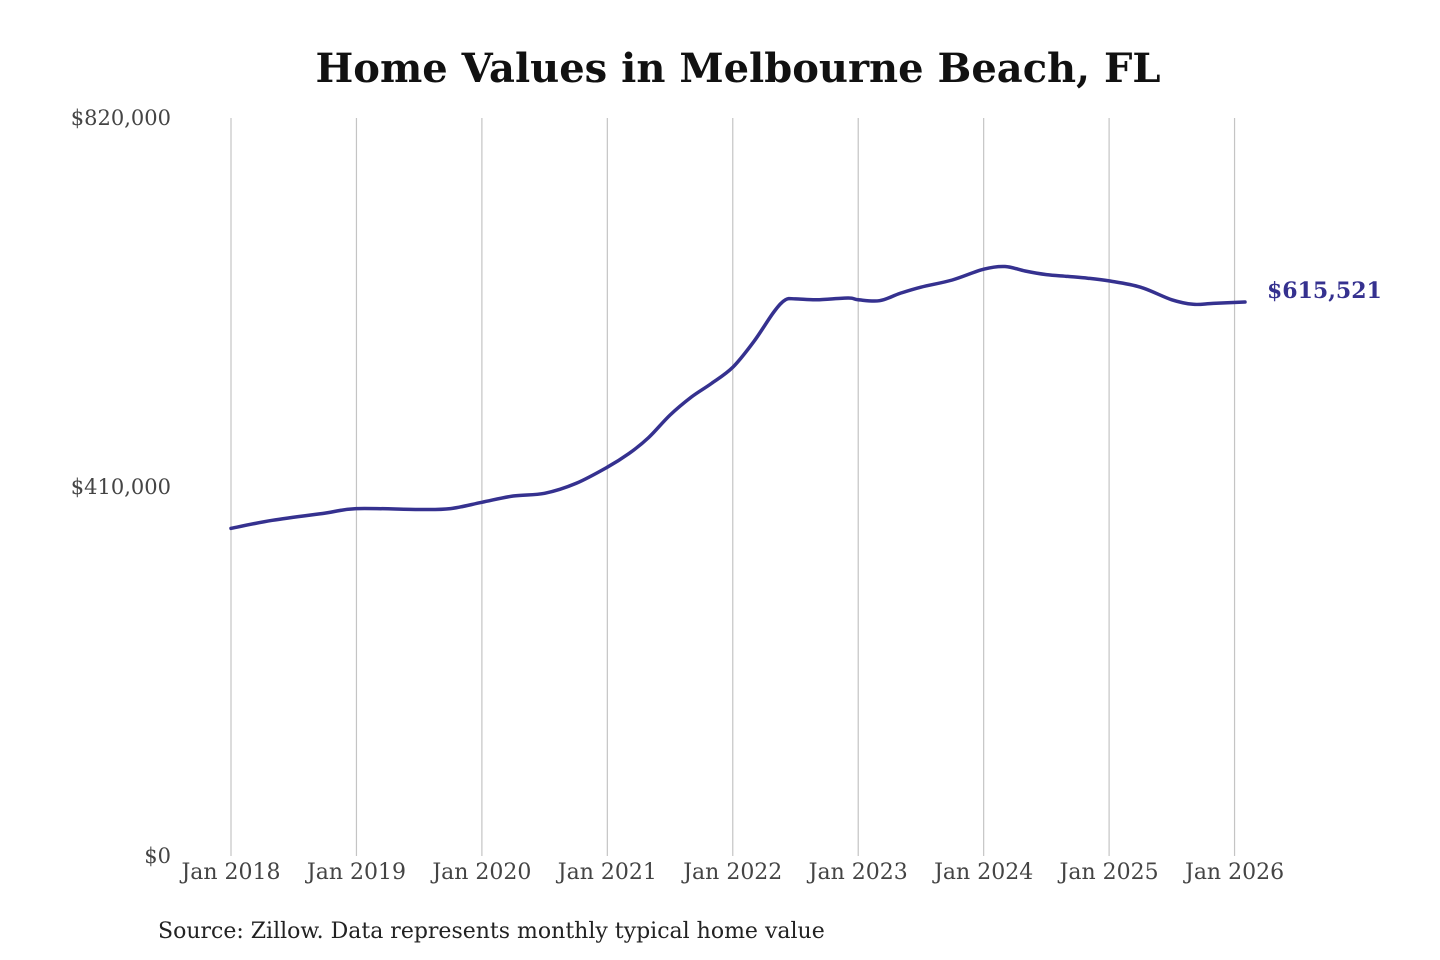 Image resolution: width=1440 pixels, height=960 pixels. I want to click on y-tick-label: $410,000, so click(121, 487).